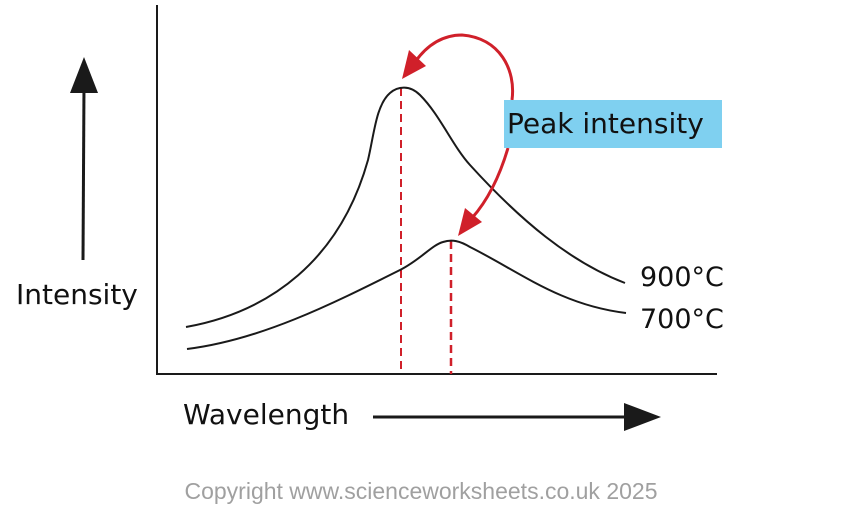  What do you see at coordinates (84, 159) in the screenshot?
I see `y-axis-arrow-icon` at bounding box center [84, 159].